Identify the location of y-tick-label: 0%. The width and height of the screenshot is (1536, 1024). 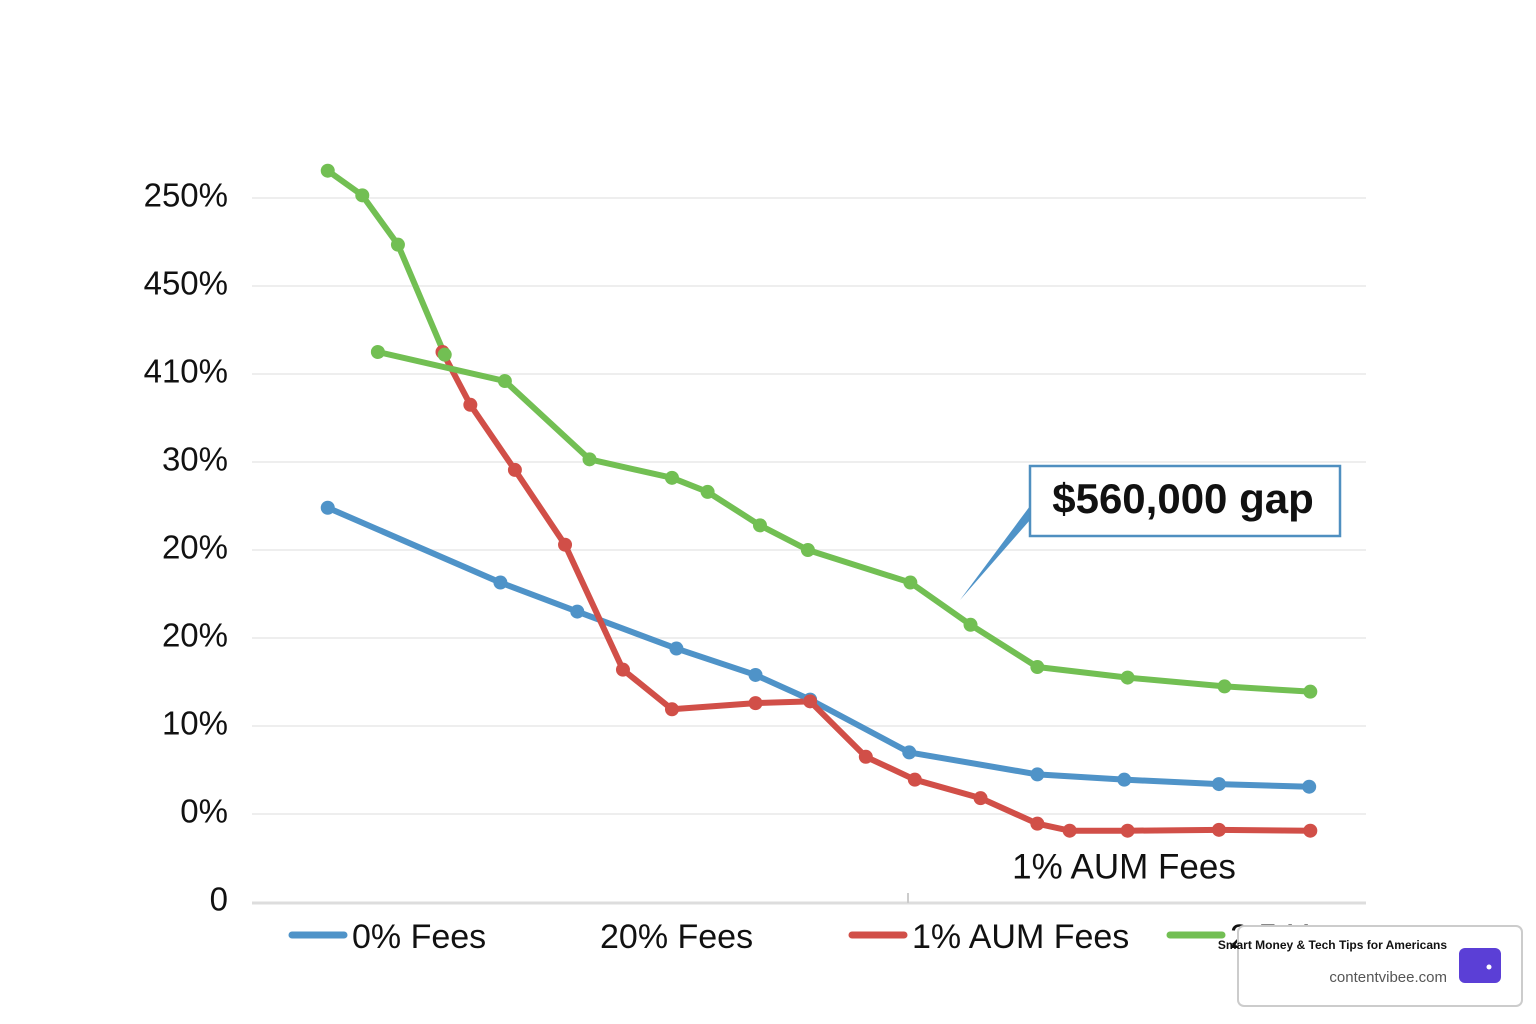
(204, 811).